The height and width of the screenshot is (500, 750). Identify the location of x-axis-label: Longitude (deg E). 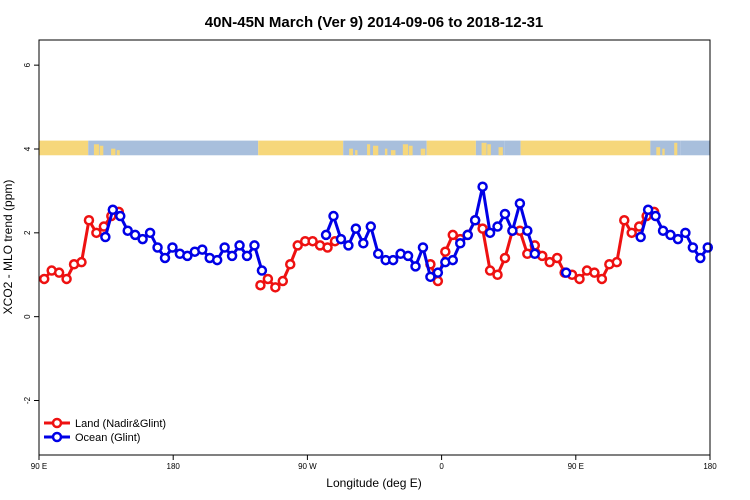
(373, 483).